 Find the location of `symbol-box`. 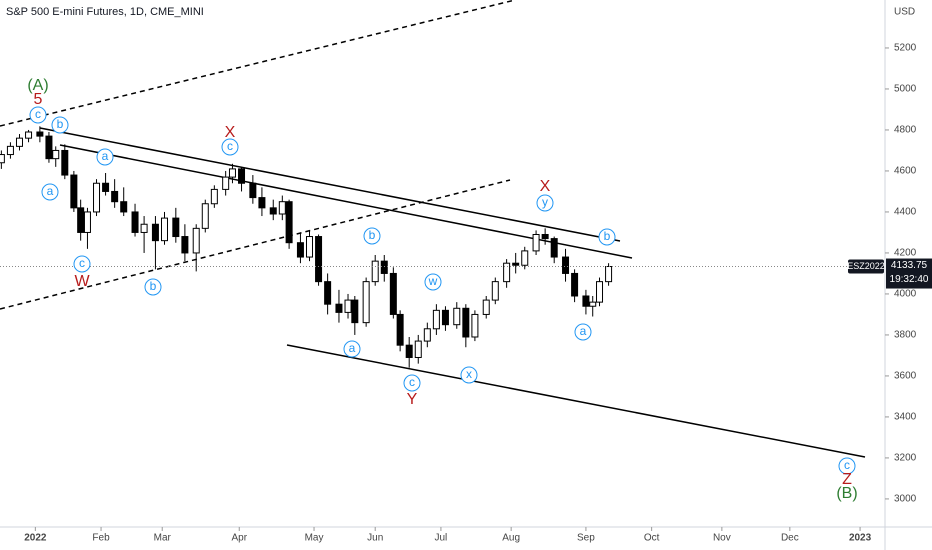

symbol-box is located at coordinates (866, 266).